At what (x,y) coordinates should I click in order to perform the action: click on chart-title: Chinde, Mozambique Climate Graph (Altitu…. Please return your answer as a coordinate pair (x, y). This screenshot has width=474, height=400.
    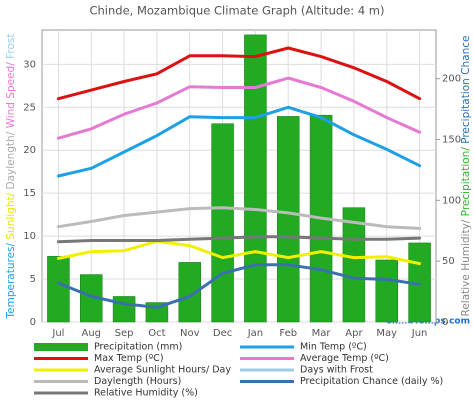
    Looking at the image, I should click on (236, 11).